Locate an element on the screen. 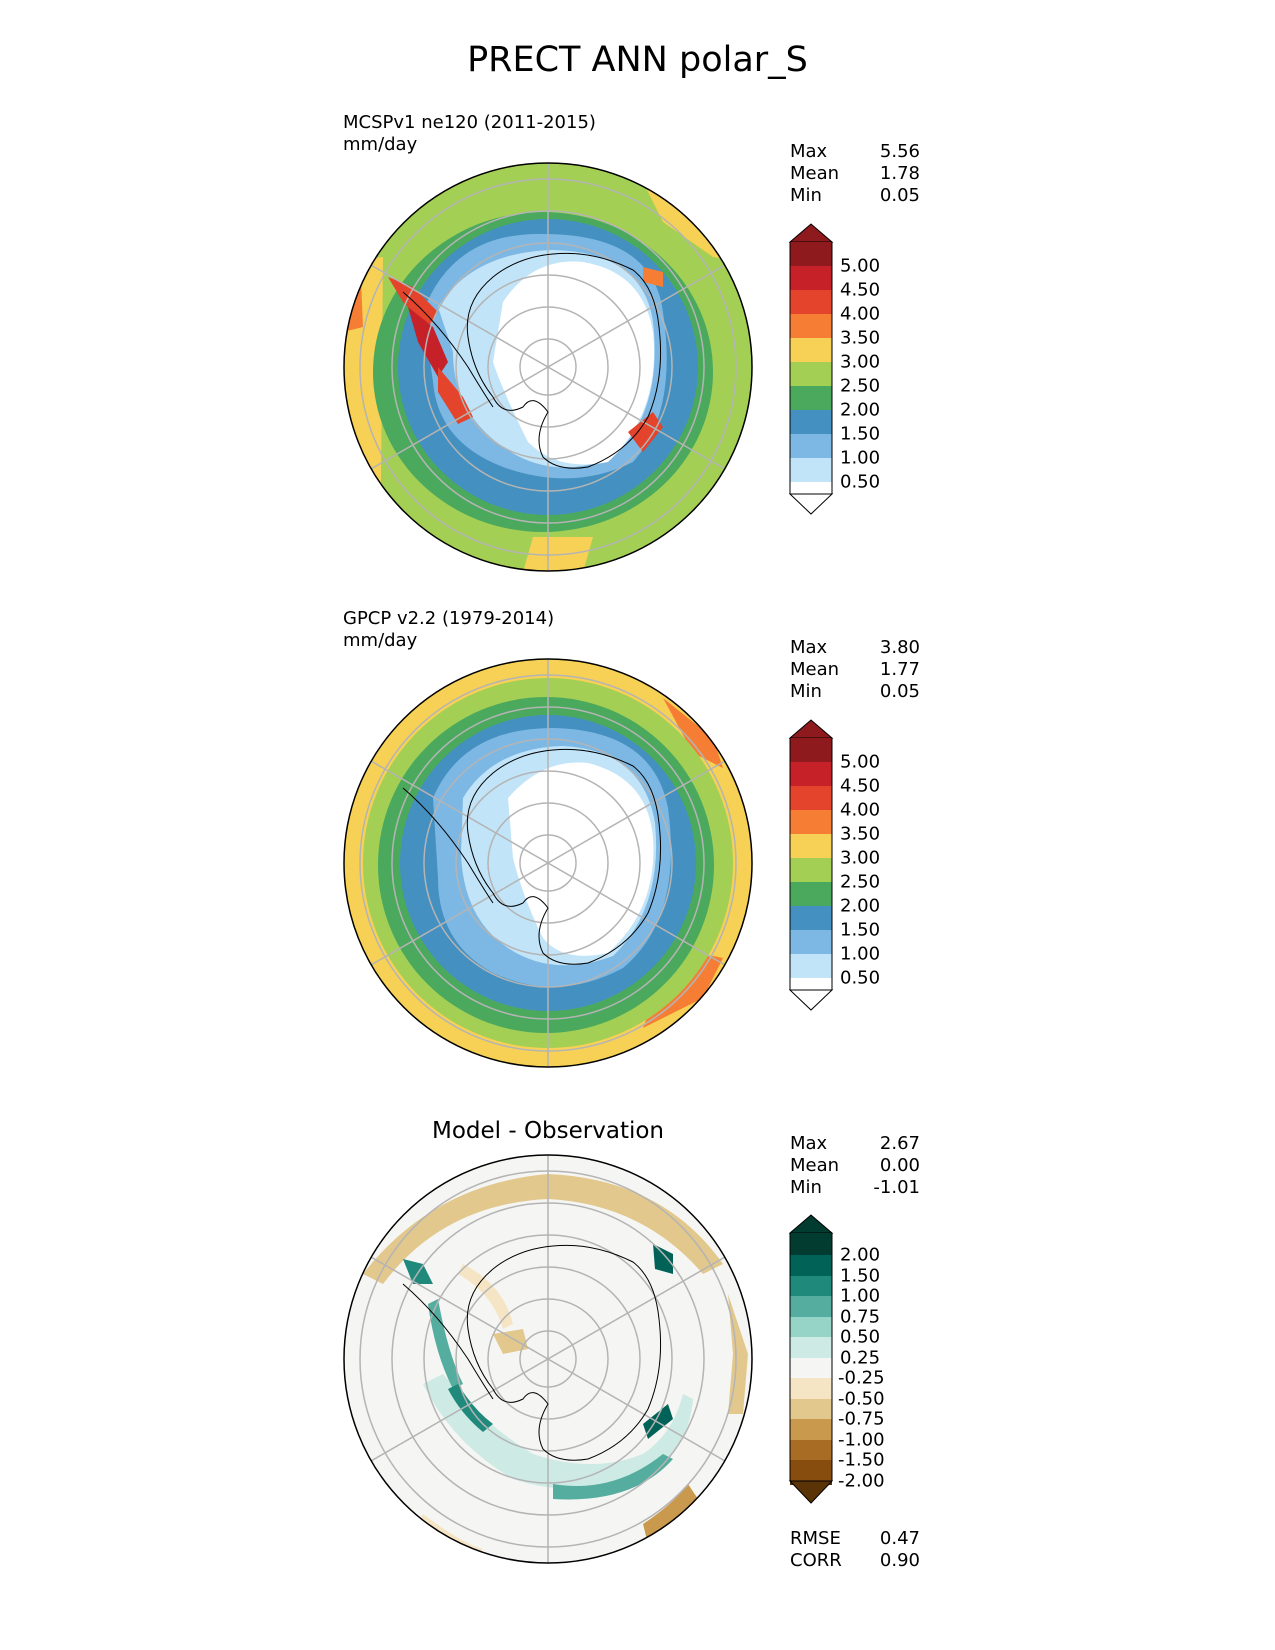 The height and width of the screenshot is (1650, 1275). obs-graticule is located at coordinates (548, 863).